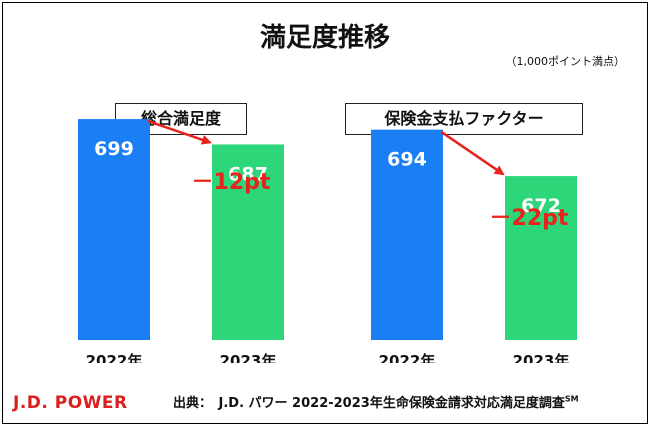 The height and width of the screenshot is (428, 650). Describe the element at coordinates (529, 218) in the screenshot. I see `delta-label: －22pt` at that location.